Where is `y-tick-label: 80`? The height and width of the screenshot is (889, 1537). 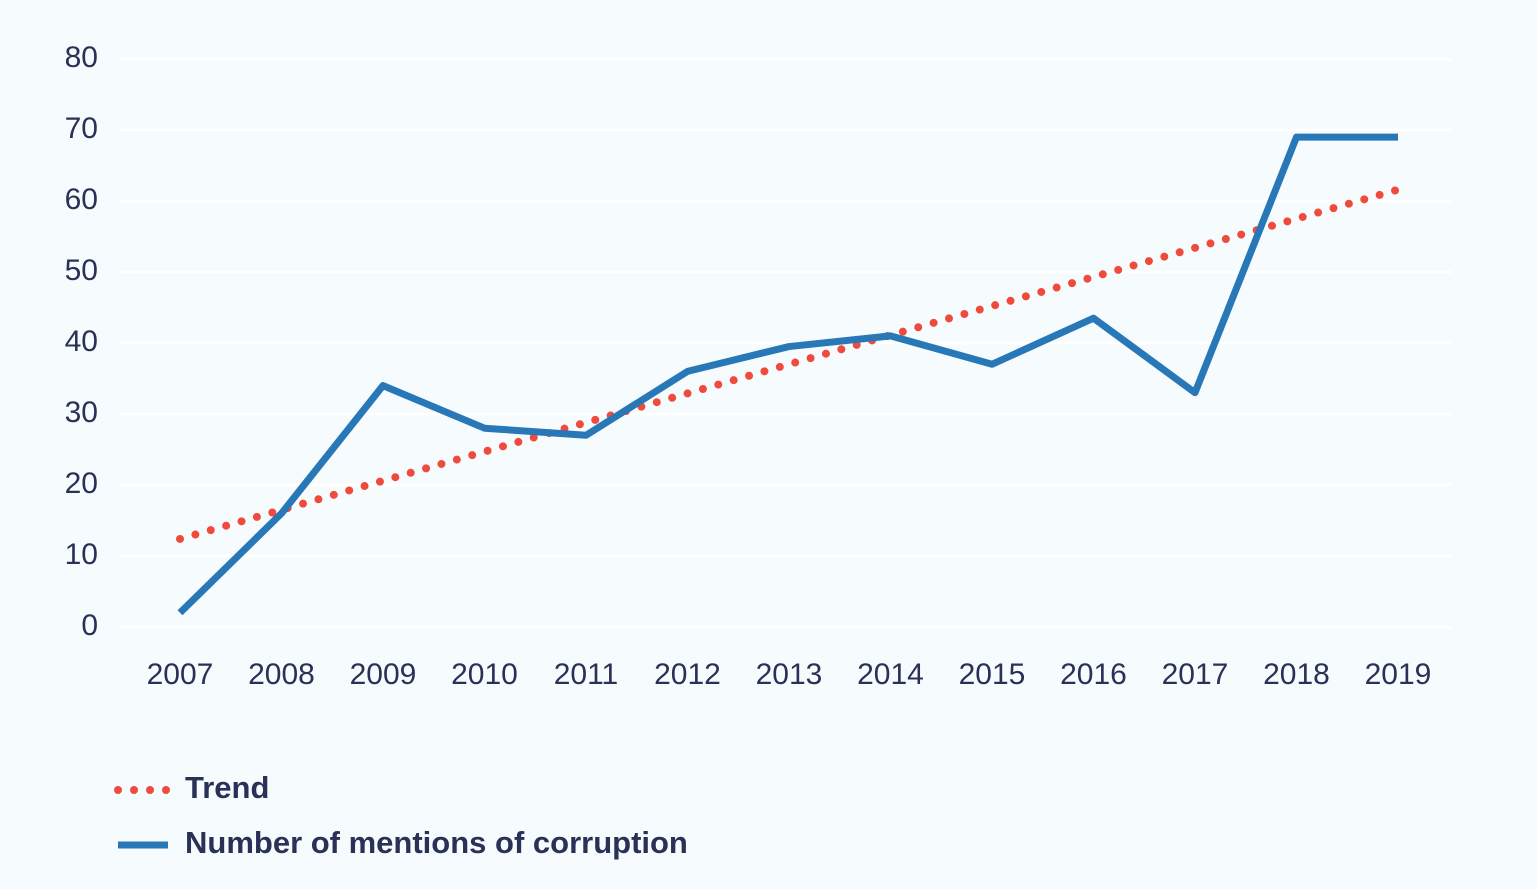 y-tick-label: 80 is located at coordinates (81, 57).